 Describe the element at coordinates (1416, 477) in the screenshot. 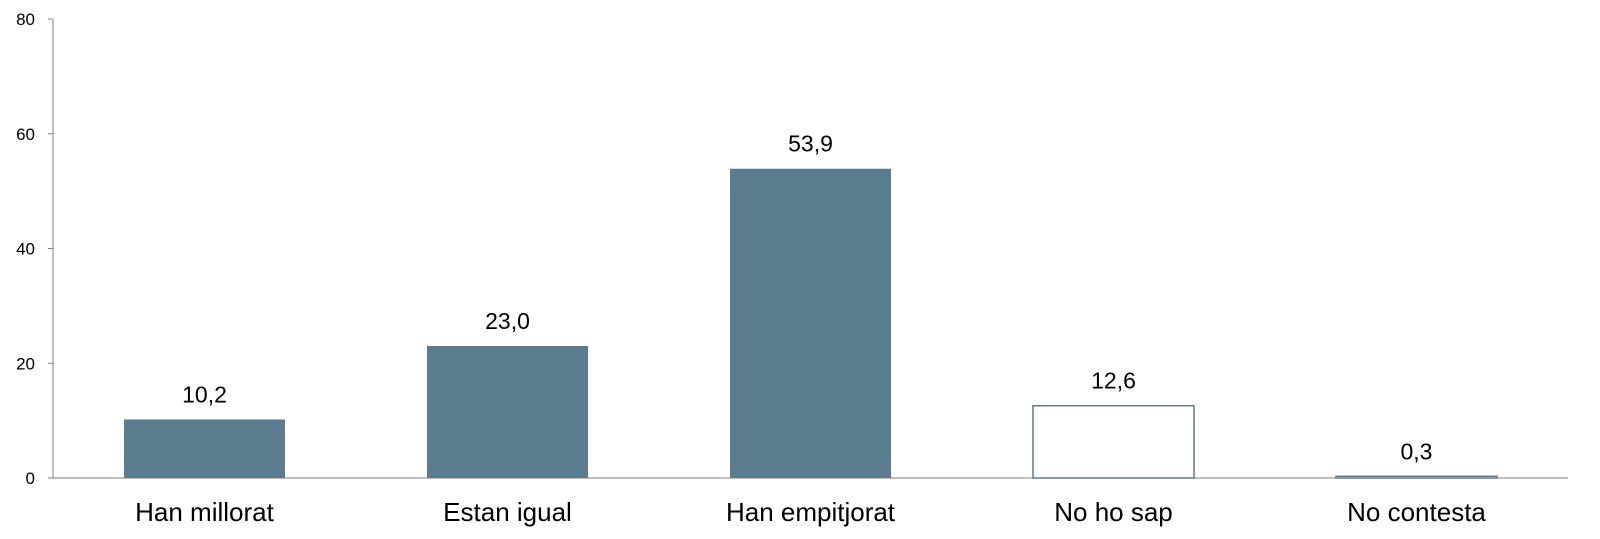

I see `bar-no-contesta` at that location.